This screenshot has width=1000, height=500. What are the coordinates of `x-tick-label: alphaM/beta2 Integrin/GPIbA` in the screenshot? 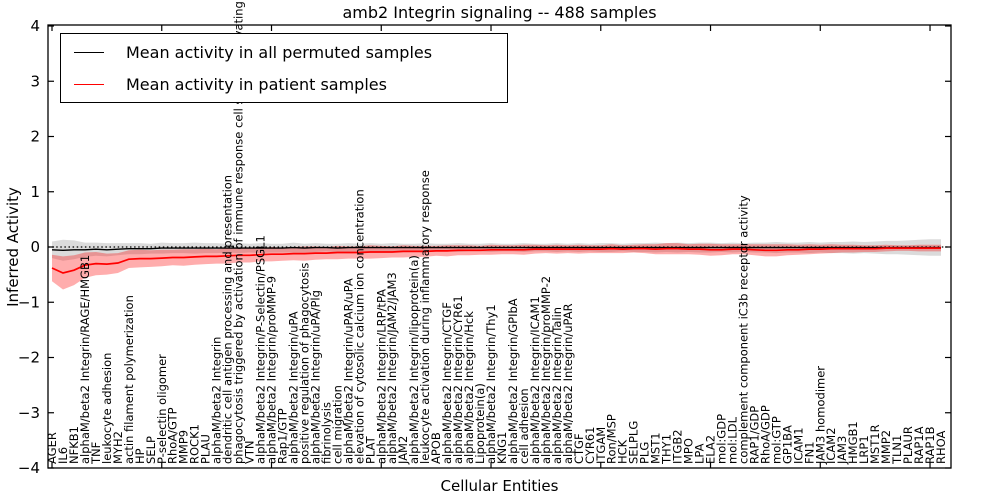 It's located at (513, 381).